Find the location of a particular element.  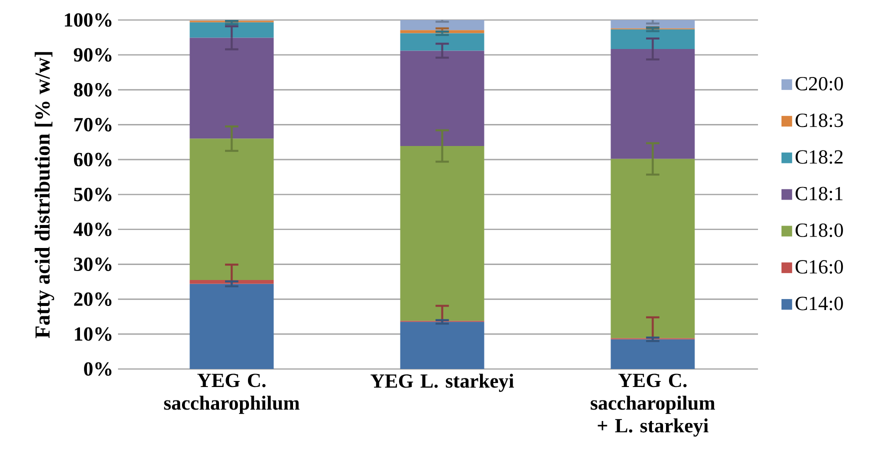

y-tick-label: 80% is located at coordinates (93, 90).